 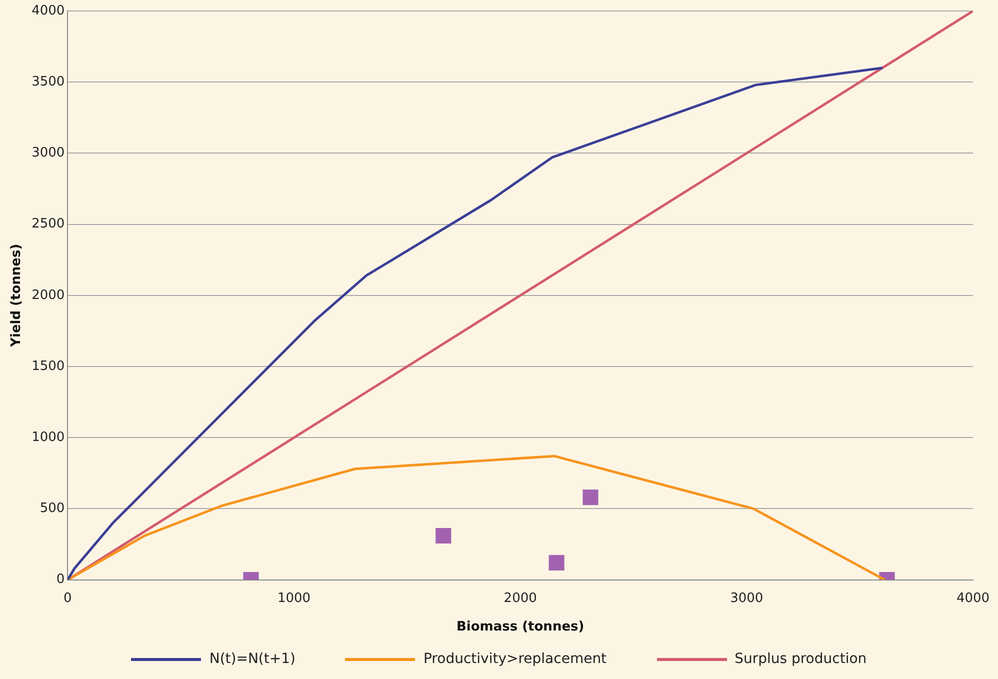 What do you see at coordinates (515, 659) in the screenshot?
I see `legend-label: Productivity>replacement` at bounding box center [515, 659].